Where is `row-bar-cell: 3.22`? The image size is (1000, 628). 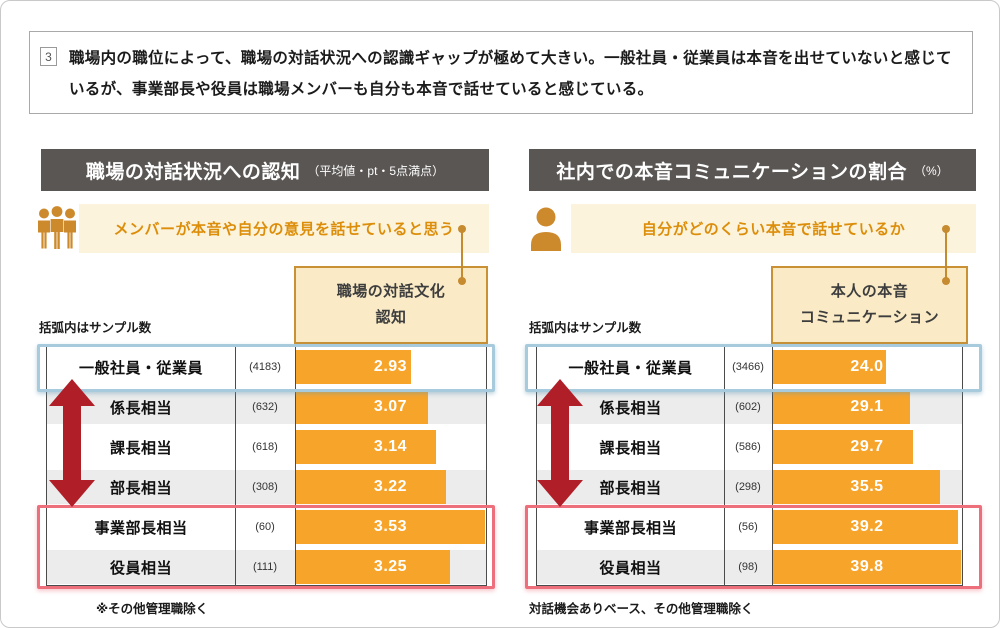 row-bar-cell: 3.22 is located at coordinates (390, 487).